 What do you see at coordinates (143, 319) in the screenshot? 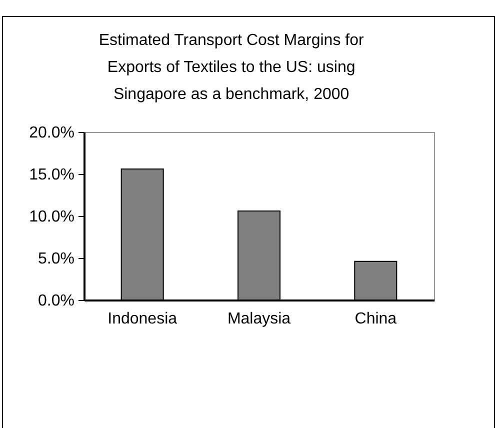
I see `x-tick-label: Indonesia` at bounding box center [143, 319].